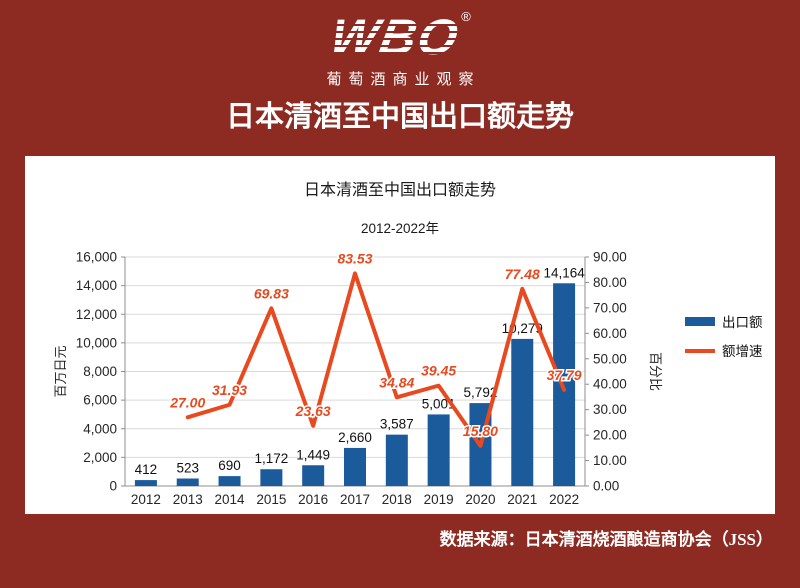 The width and height of the screenshot is (800, 588). Describe the element at coordinates (376, 359) in the screenshot. I see `growth-rate-line` at that location.